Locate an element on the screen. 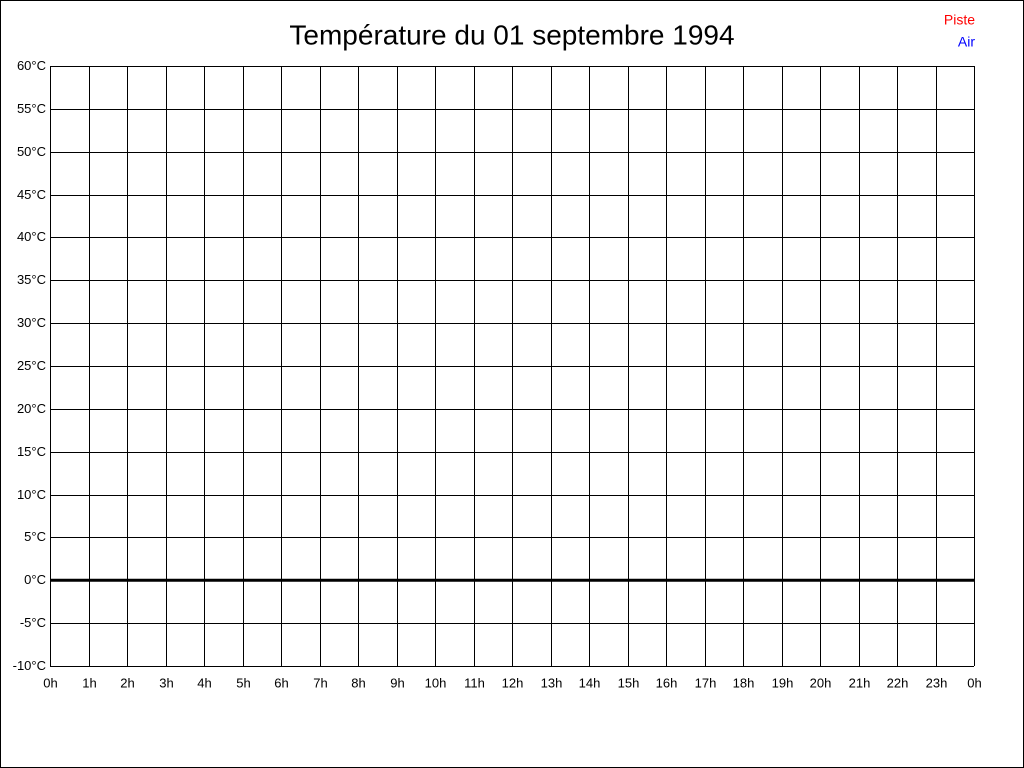  x-tick-label: 7h is located at coordinates (320, 682).